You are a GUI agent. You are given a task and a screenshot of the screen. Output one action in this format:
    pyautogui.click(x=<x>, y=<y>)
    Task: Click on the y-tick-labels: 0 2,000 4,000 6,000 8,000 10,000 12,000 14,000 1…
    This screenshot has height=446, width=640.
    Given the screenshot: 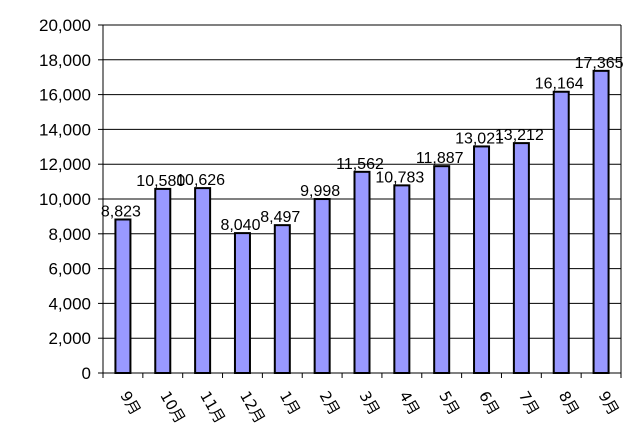 What is the action you would take?
    pyautogui.click(x=65, y=199)
    